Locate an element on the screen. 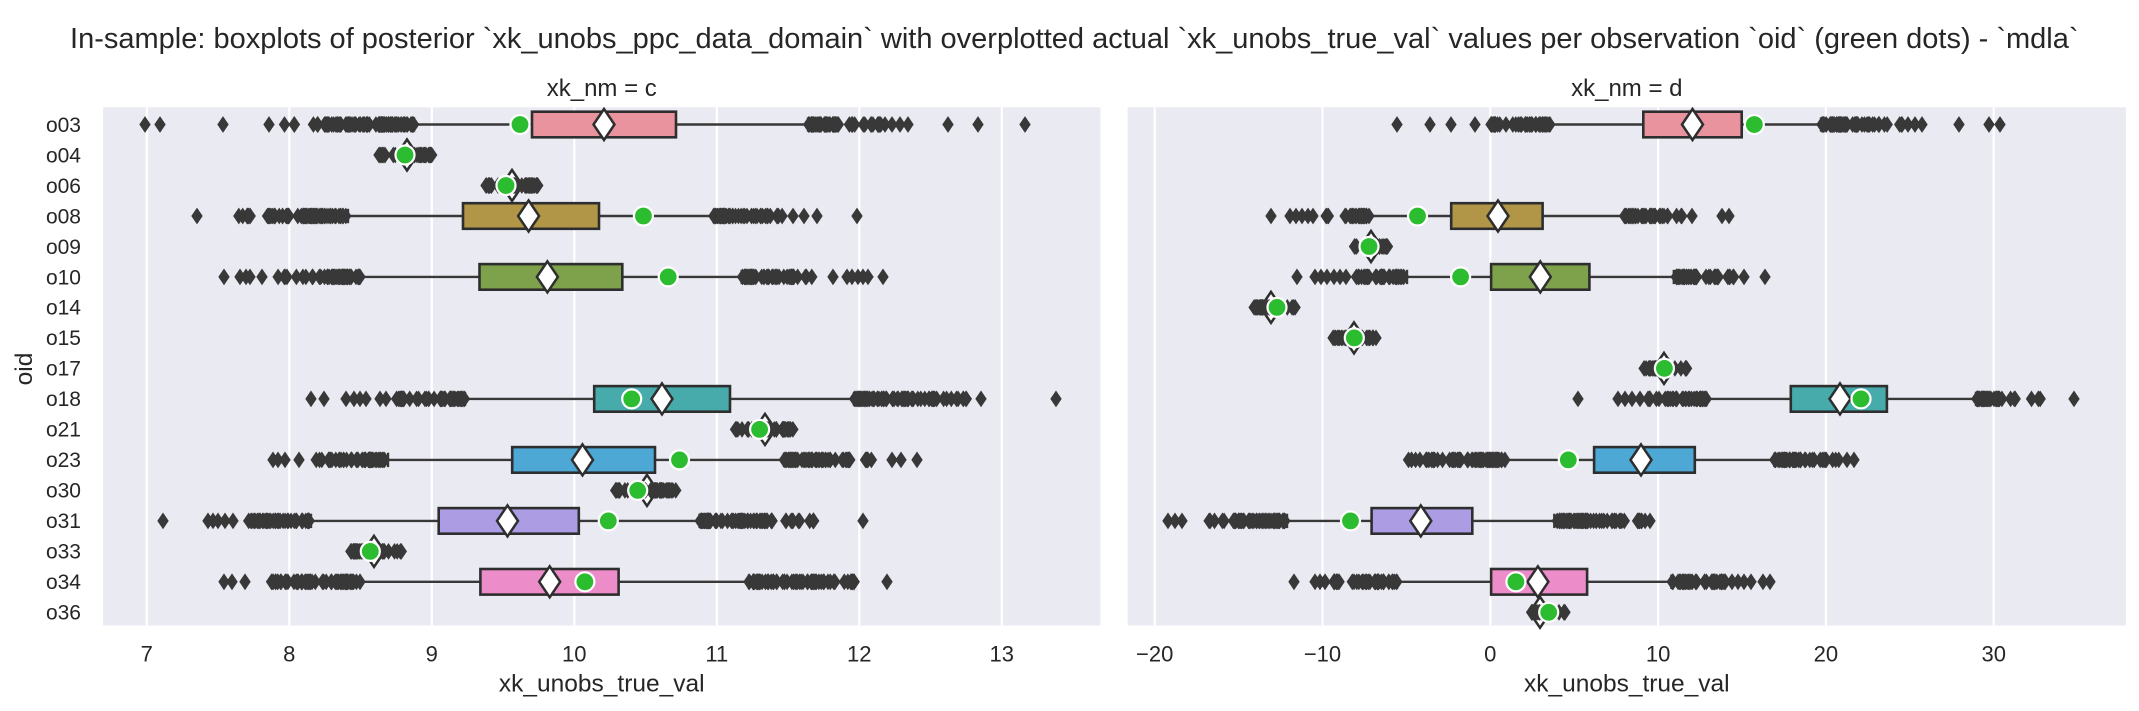 The width and height of the screenshot is (2139, 711). svg-text: 13 is located at coordinates (1002, 654).